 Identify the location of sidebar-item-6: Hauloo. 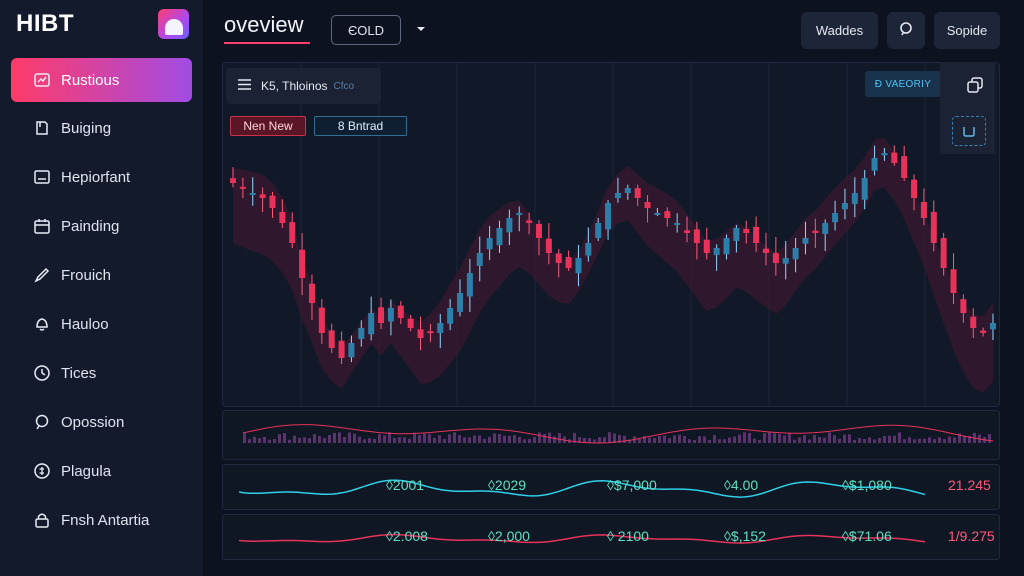
(101, 324).